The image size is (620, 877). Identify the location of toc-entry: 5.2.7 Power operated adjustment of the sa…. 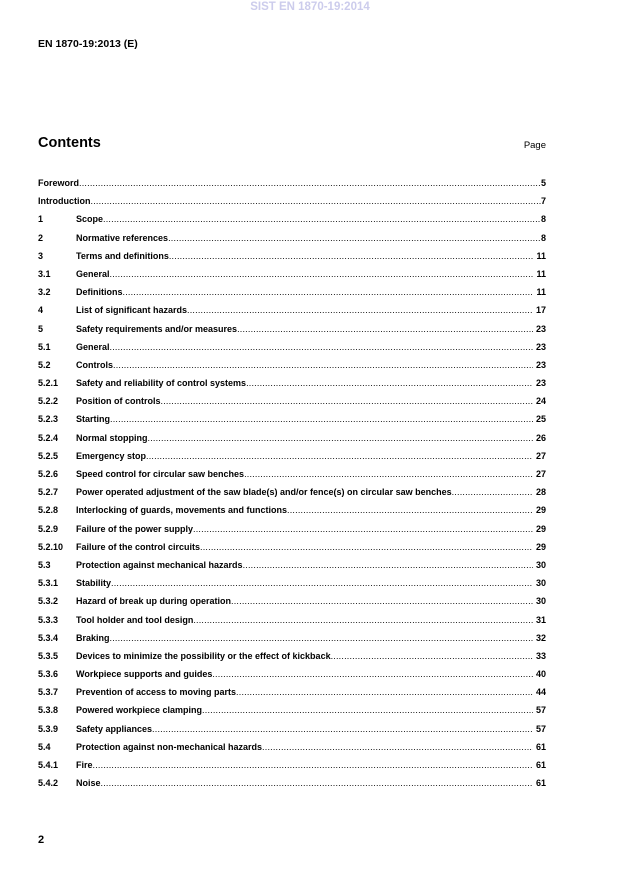
(292, 492).